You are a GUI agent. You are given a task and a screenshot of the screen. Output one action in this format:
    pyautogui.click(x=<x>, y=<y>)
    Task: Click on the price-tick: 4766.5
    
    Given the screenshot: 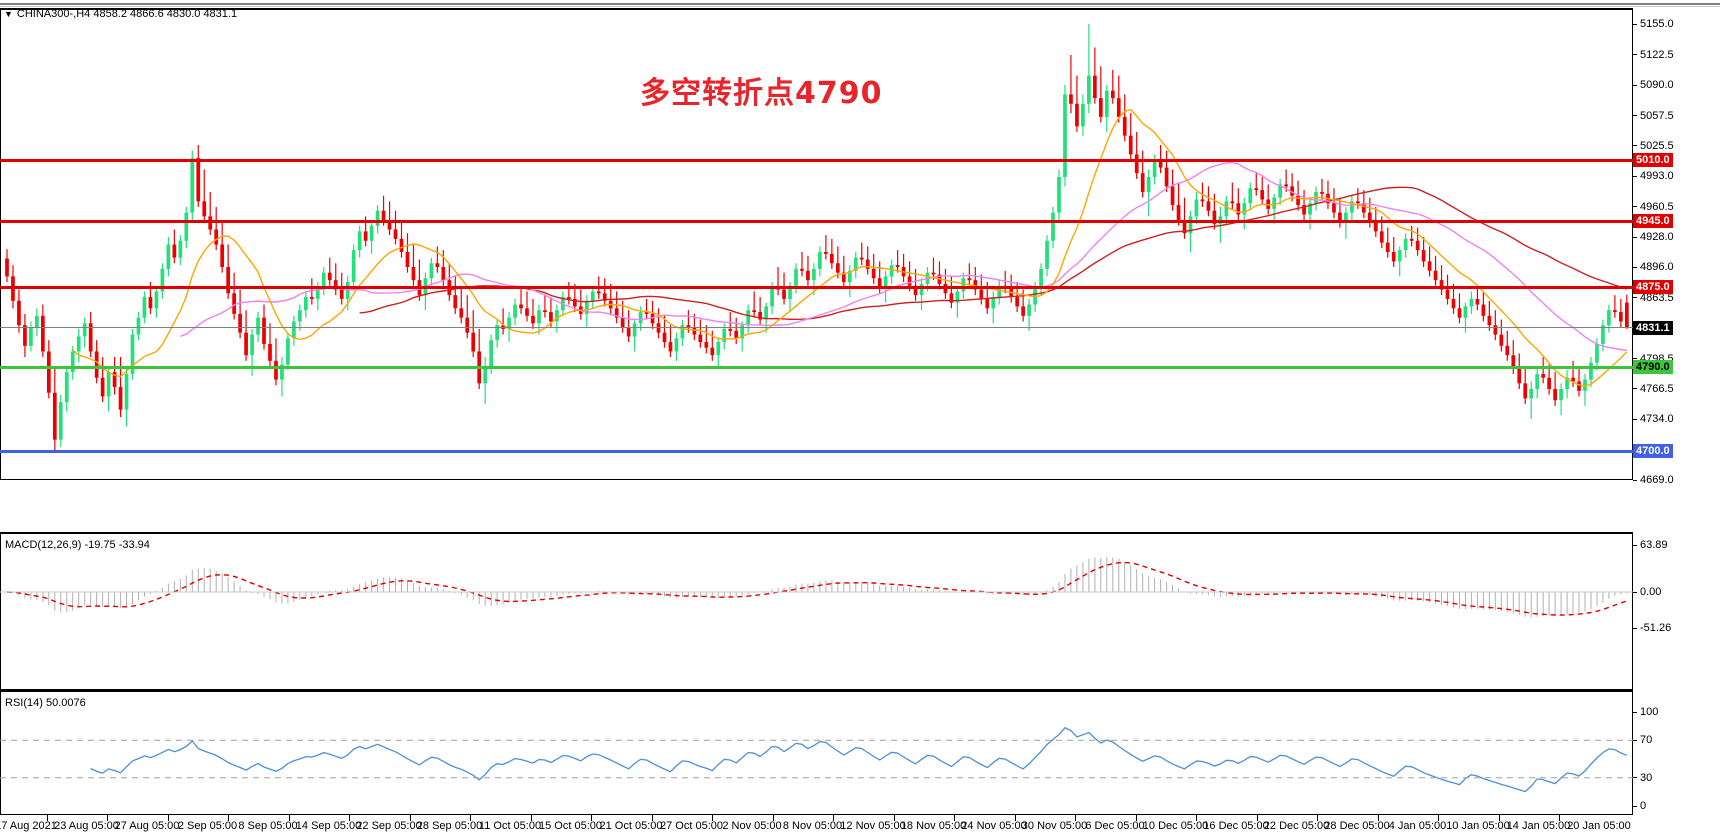 What is the action you would take?
    pyautogui.click(x=1653, y=389)
    